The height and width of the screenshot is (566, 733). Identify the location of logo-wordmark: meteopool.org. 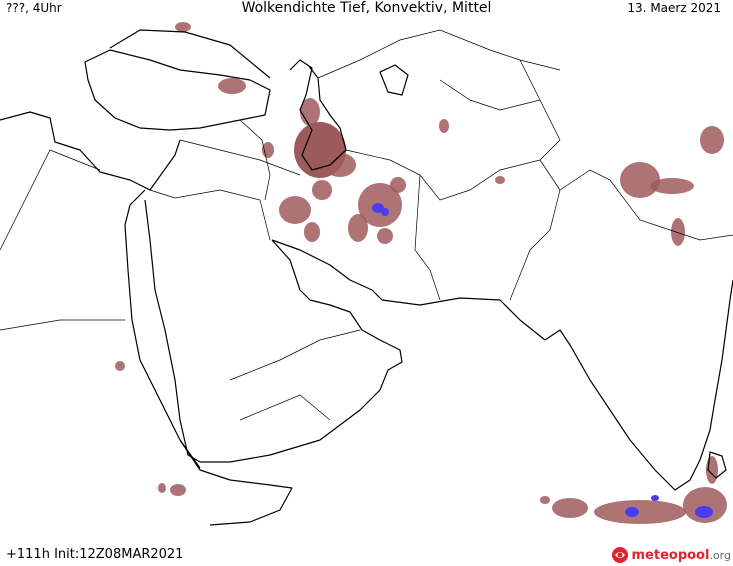
(681, 555).